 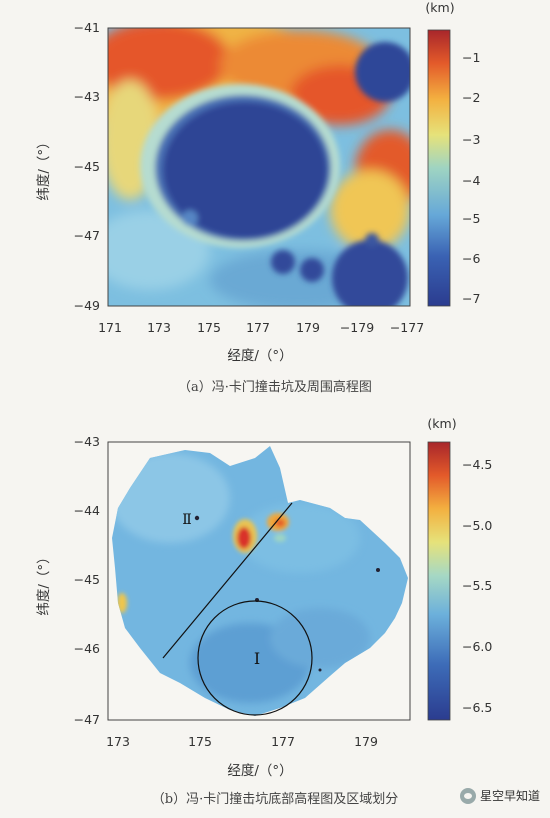 I want to click on panel-a-colorbar: (km) −1 −2 −3 −4 −5 −6 −7, so click(x=452, y=153).